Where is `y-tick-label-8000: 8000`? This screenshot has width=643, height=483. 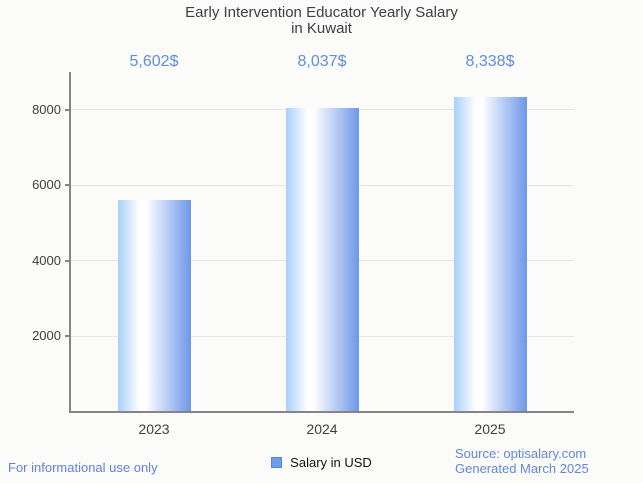
y-tick-label-8000: 8000 is located at coordinates (46, 109).